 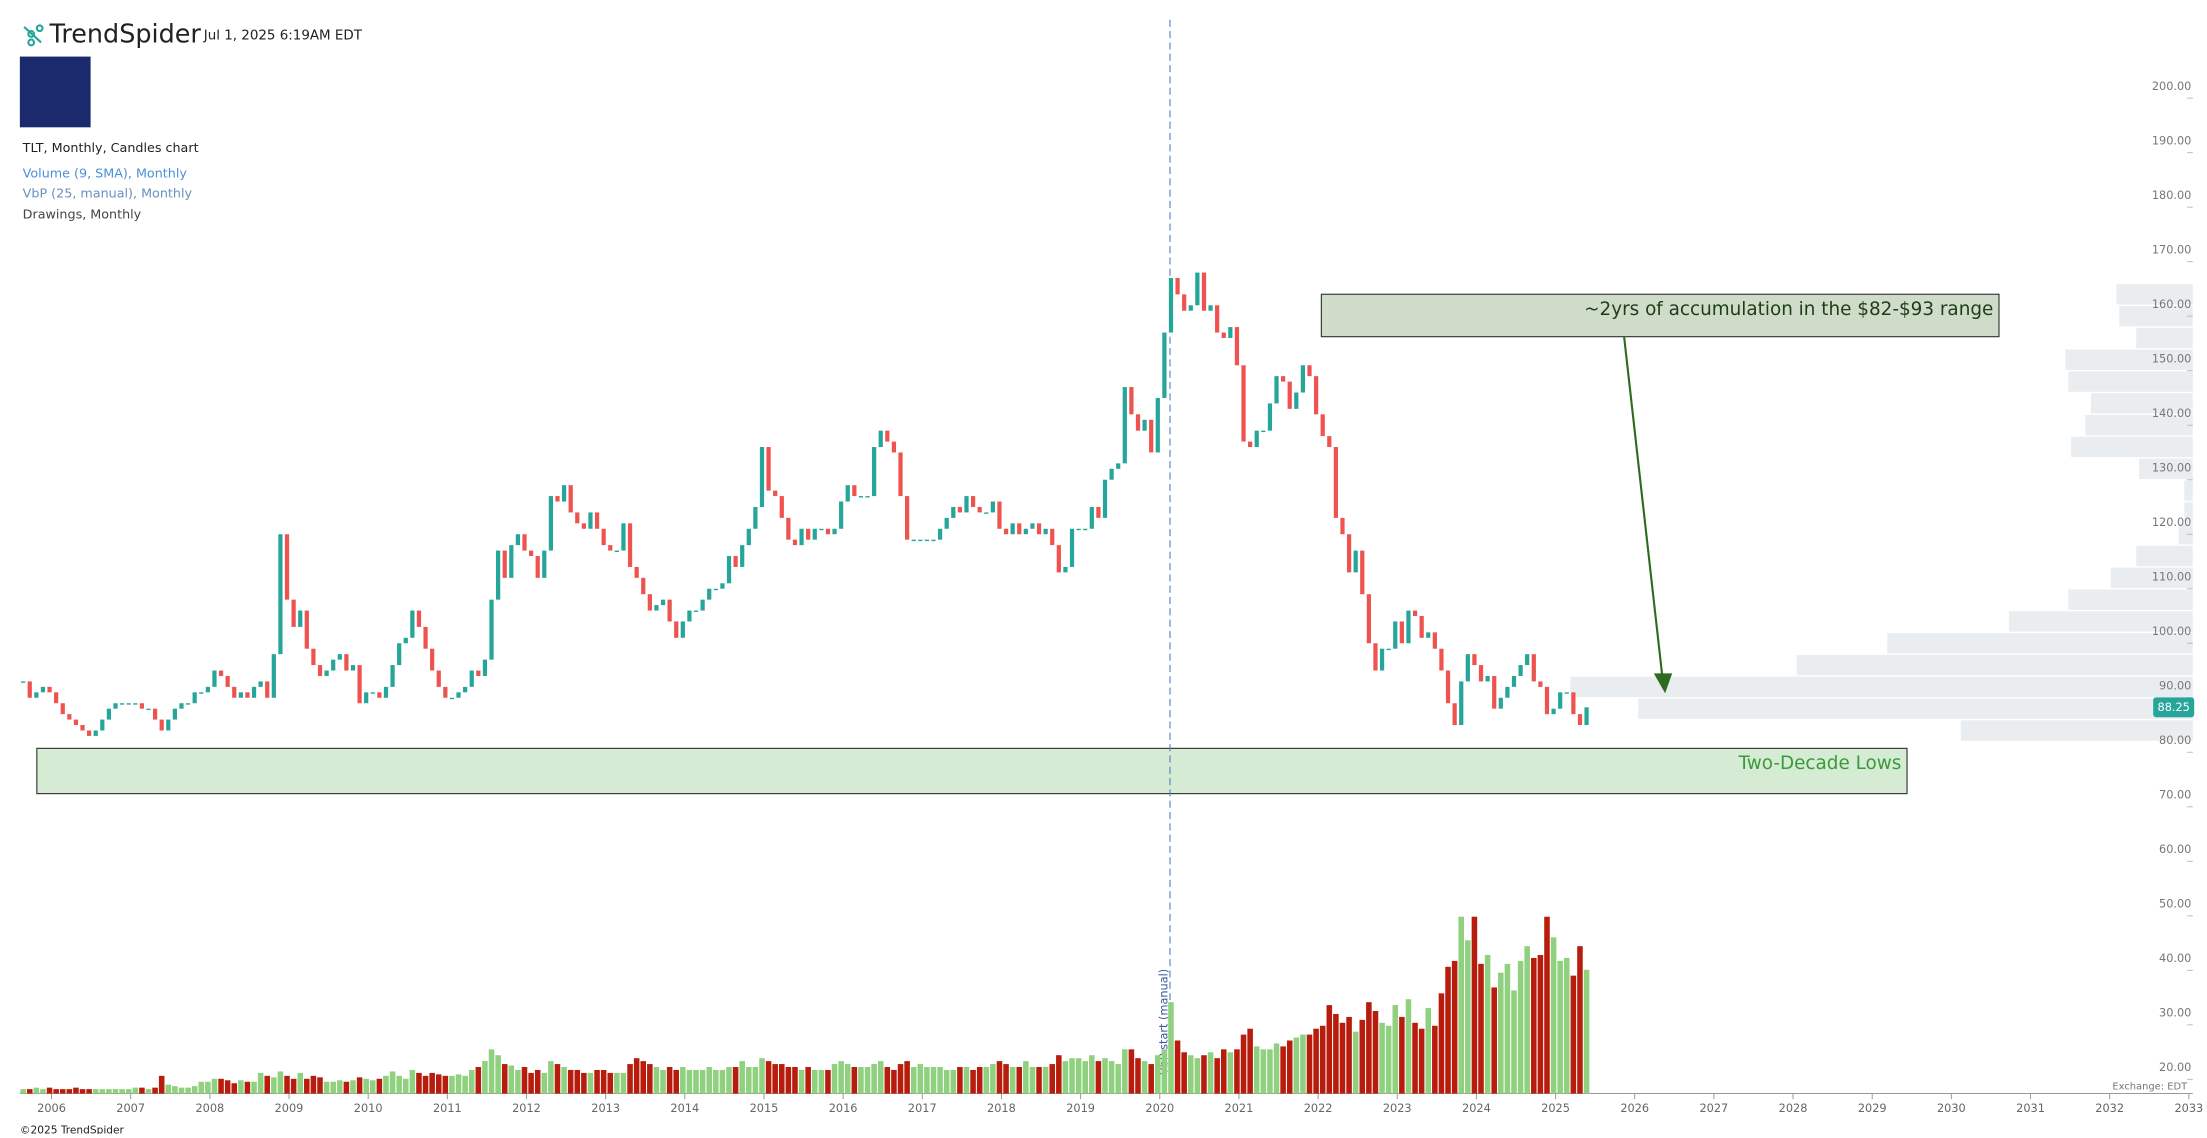 What do you see at coordinates (105, 174) in the screenshot?
I see `indicator: Volume (9, SMA), Monthly` at bounding box center [105, 174].